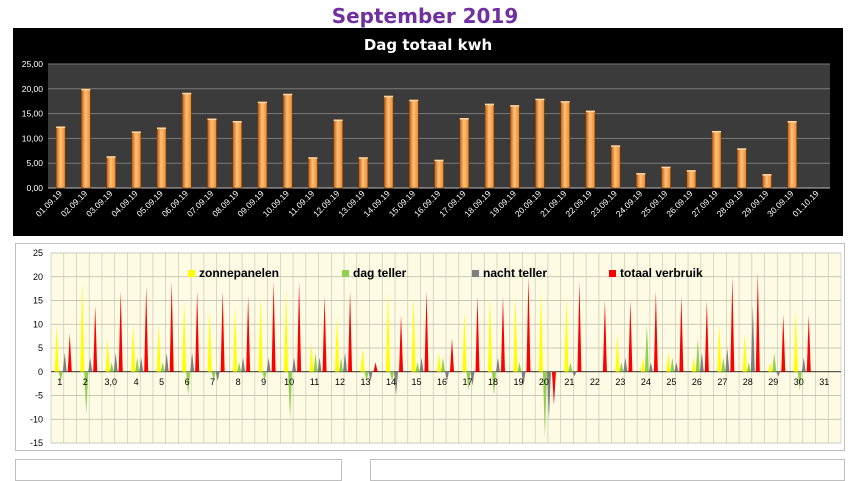 The height and width of the screenshot is (481, 850). What do you see at coordinates (607, 470) in the screenshot?
I see `bottom-right-panel` at bounding box center [607, 470].